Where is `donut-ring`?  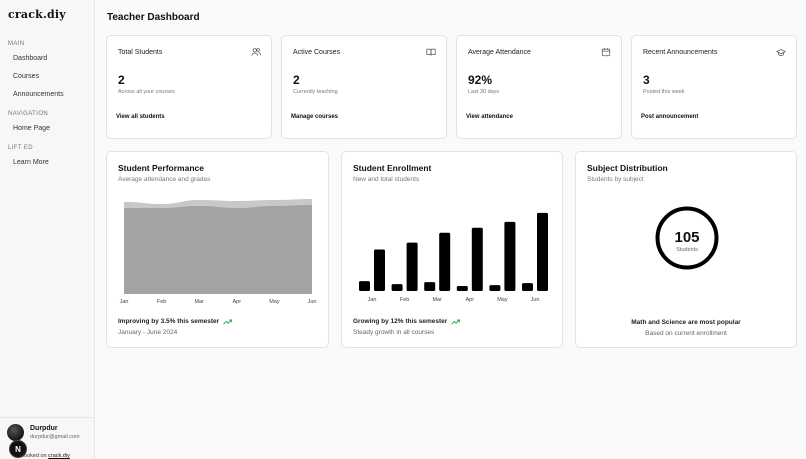 donut-ring is located at coordinates (687, 238).